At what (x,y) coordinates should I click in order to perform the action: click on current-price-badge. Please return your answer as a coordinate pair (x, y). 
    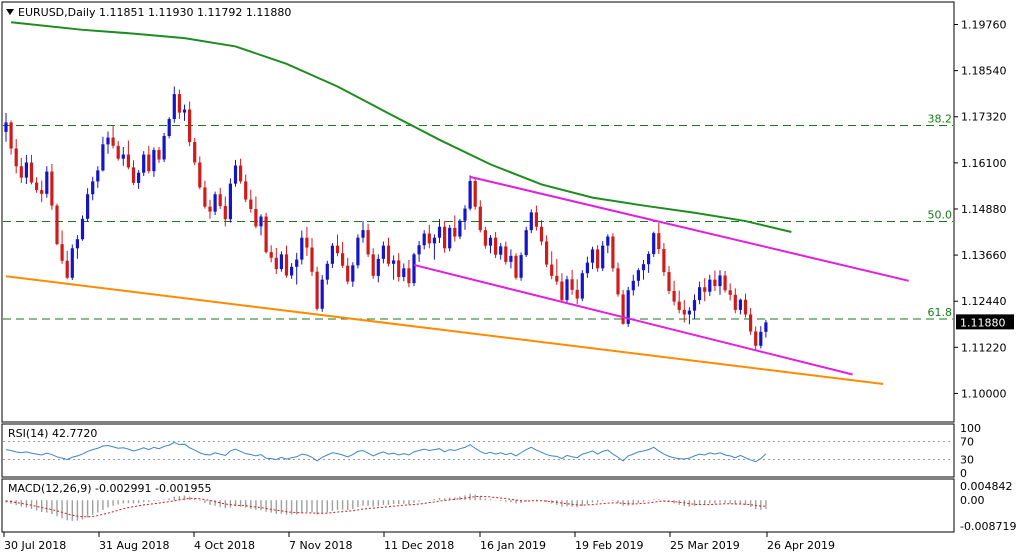
    Looking at the image, I should click on (985, 322).